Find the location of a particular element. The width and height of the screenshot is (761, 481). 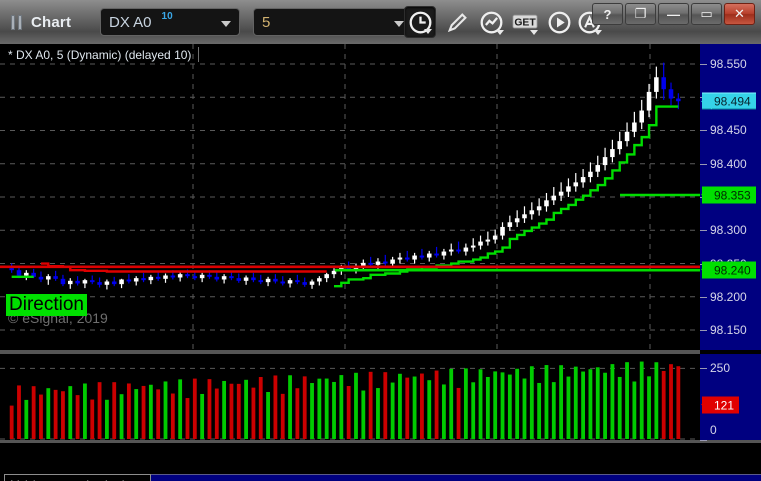

title-bar-left: Chart is located at coordinates (35, 22).